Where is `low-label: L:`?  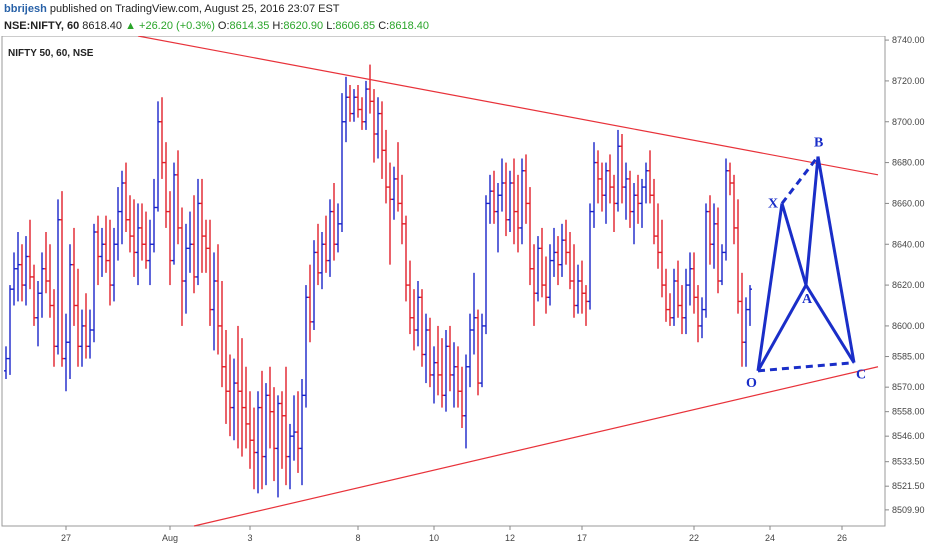 low-label: L: is located at coordinates (331, 26).